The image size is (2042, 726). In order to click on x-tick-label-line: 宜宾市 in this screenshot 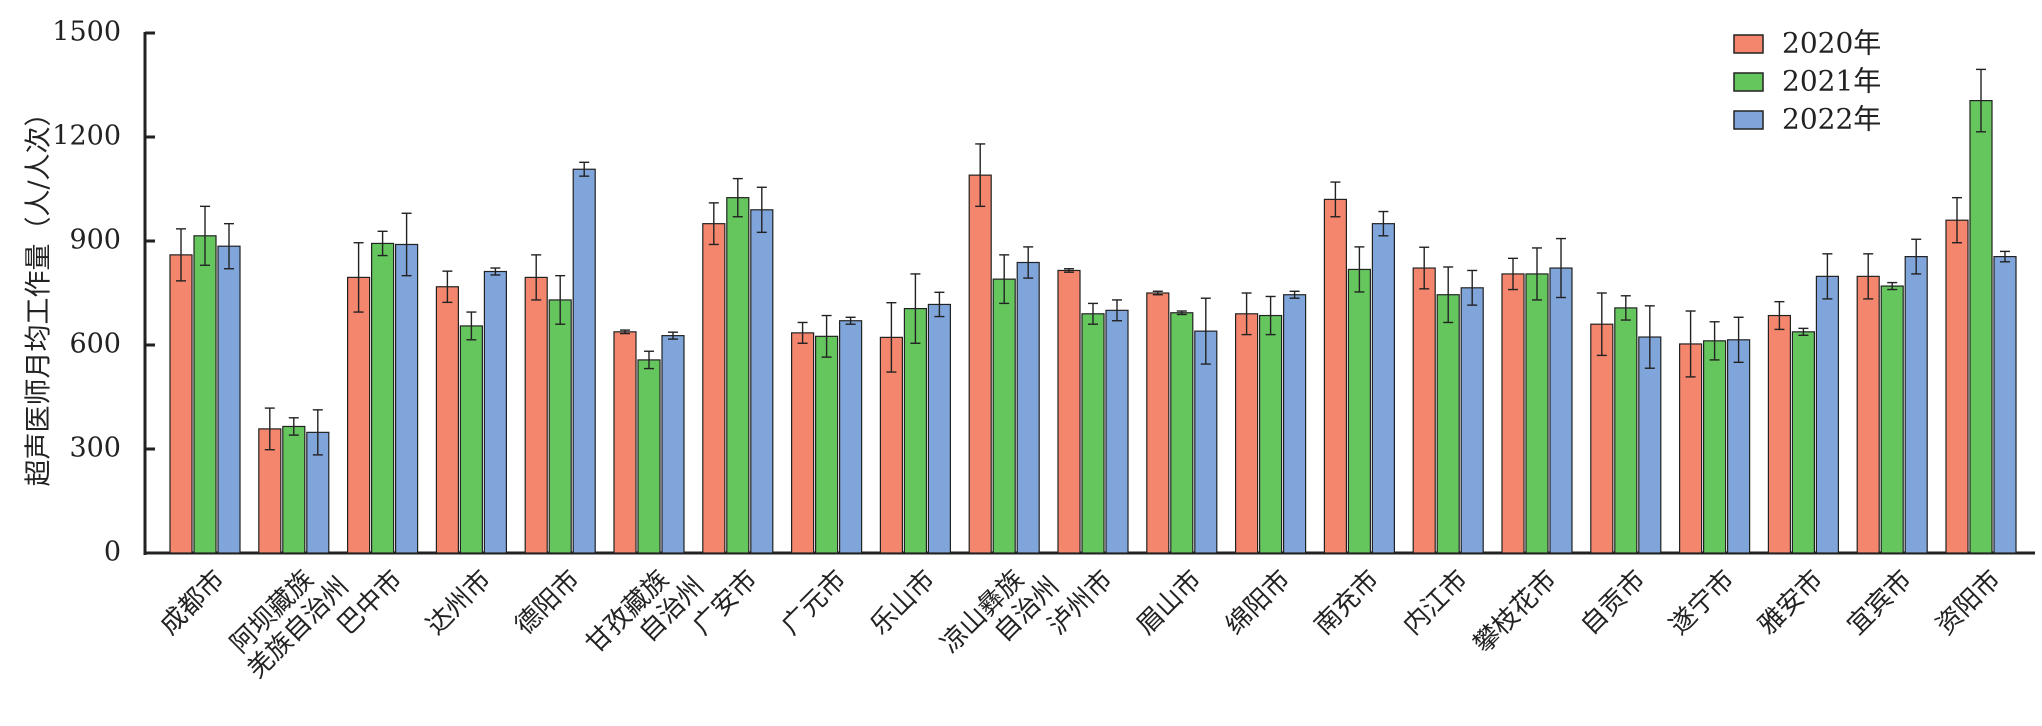, I will do `click(1880, 603)`.